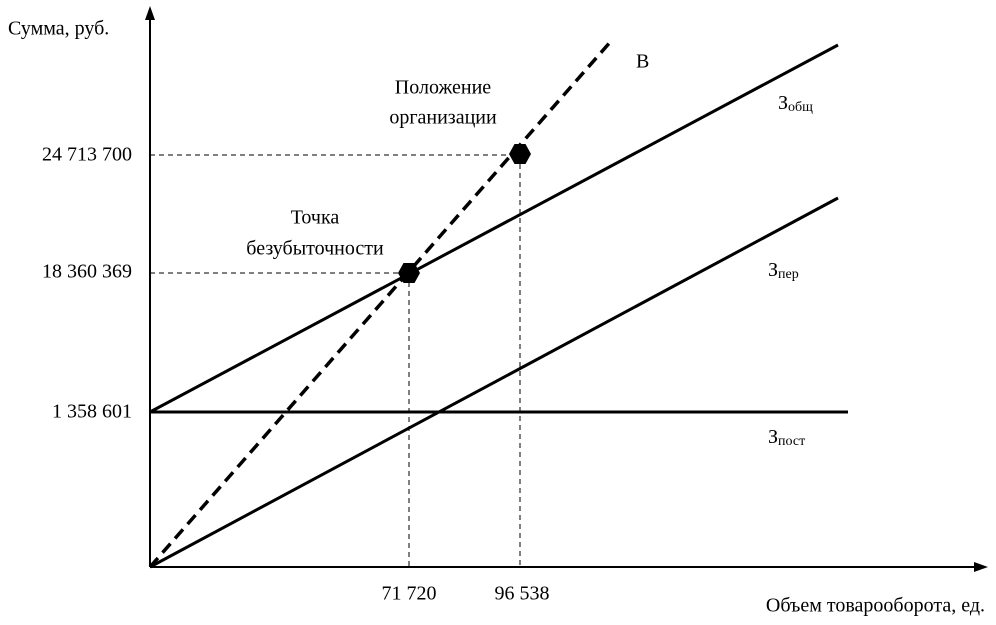 The image size is (996, 625). I want to click on annotation: Положение, so click(443, 88).